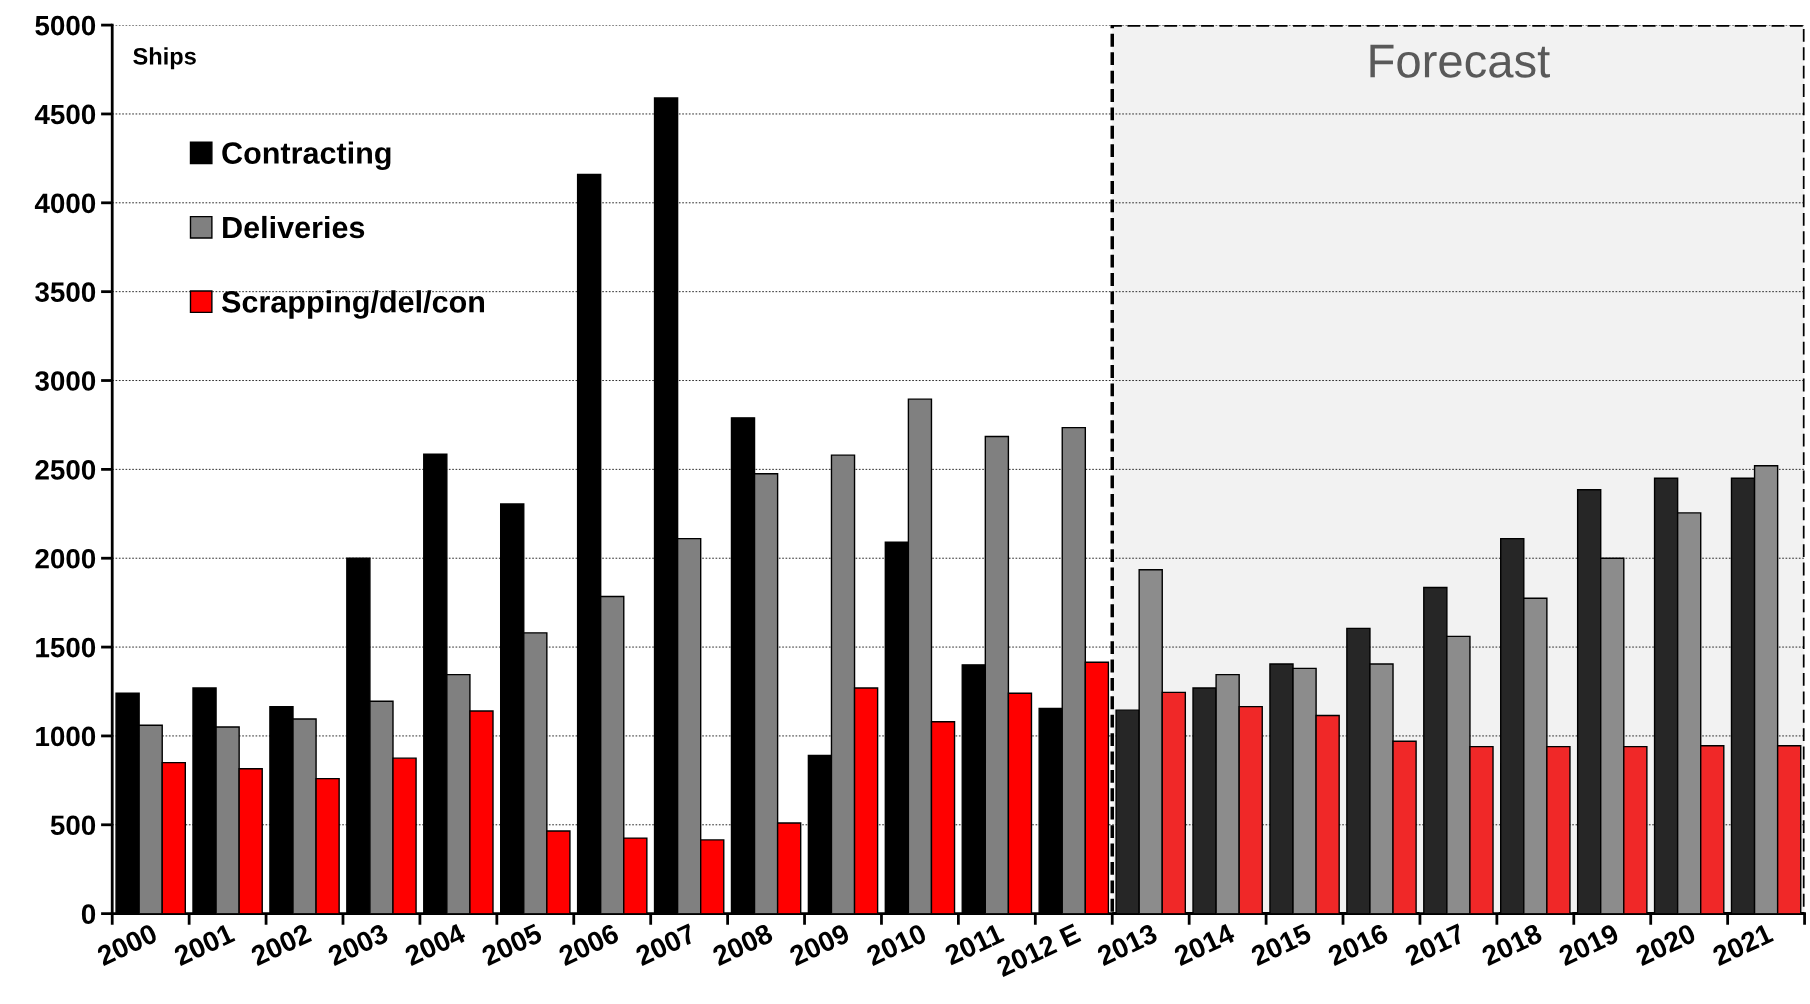 The height and width of the screenshot is (1004, 1810). Describe the element at coordinates (65, 470) in the screenshot. I see `y-tick-label: 2500` at that location.